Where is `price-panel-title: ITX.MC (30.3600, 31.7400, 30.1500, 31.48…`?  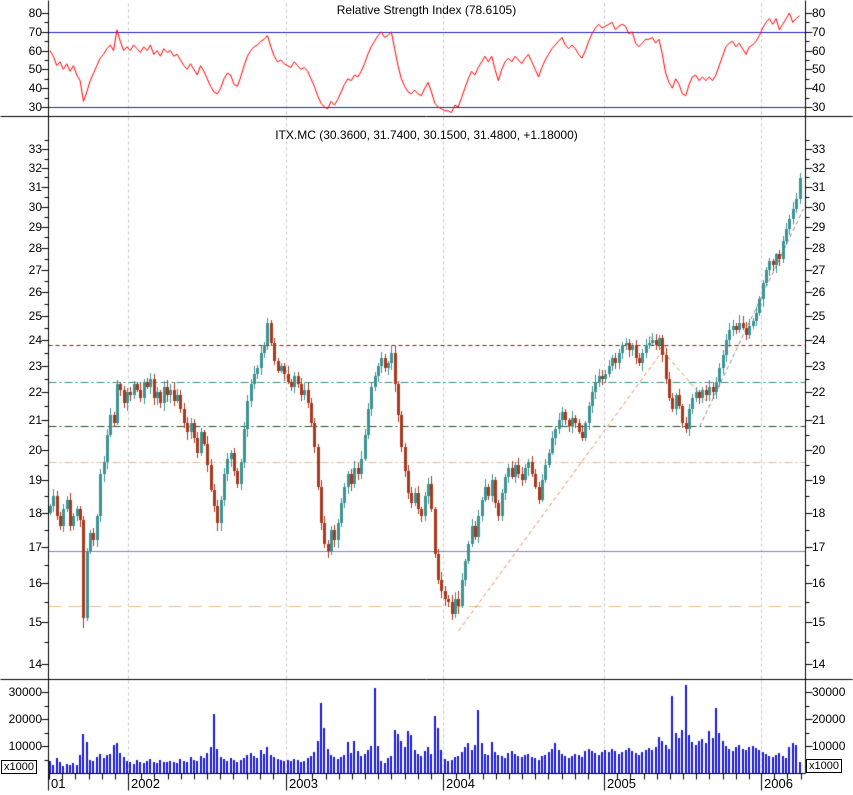 price-panel-title: ITX.MC (30.3600, 31.7400, 30.1500, 31.48… is located at coordinates (426, 135).